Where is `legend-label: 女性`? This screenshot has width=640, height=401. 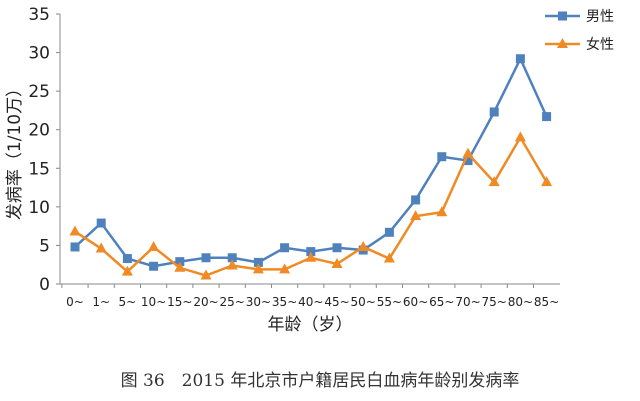 legend-label: 女性 is located at coordinates (600, 44).